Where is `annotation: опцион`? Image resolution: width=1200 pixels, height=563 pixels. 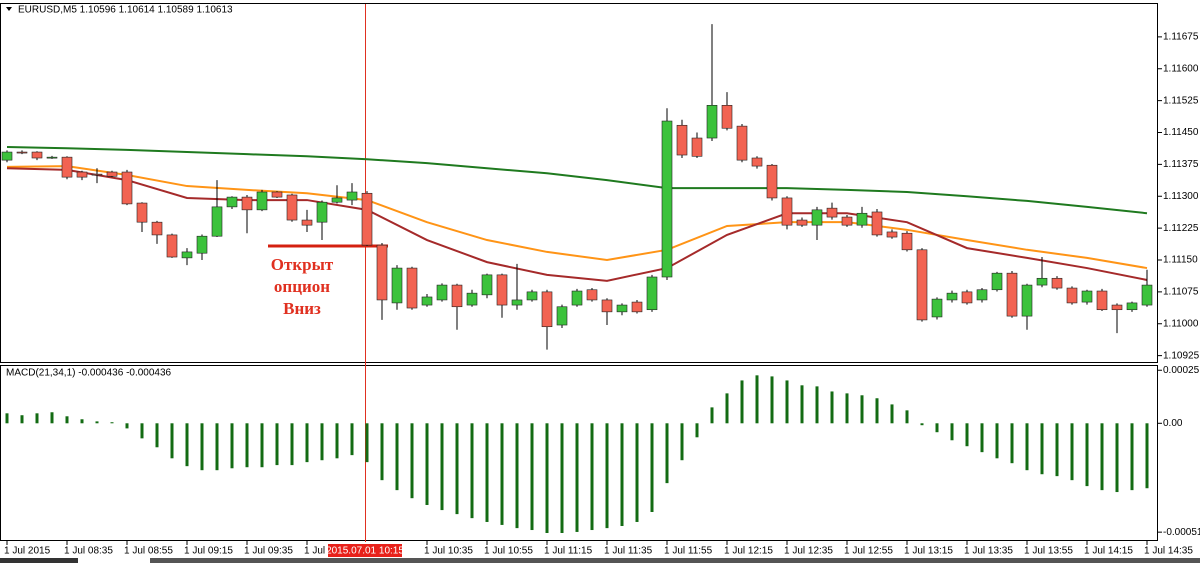
annotation: опцион is located at coordinates (302, 286).